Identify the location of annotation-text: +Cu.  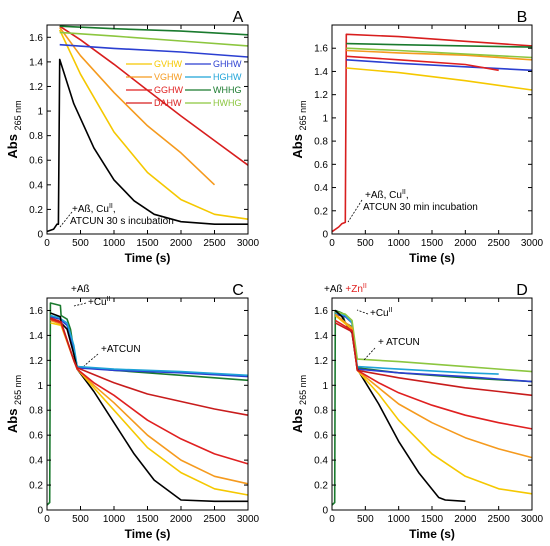
(97, 302).